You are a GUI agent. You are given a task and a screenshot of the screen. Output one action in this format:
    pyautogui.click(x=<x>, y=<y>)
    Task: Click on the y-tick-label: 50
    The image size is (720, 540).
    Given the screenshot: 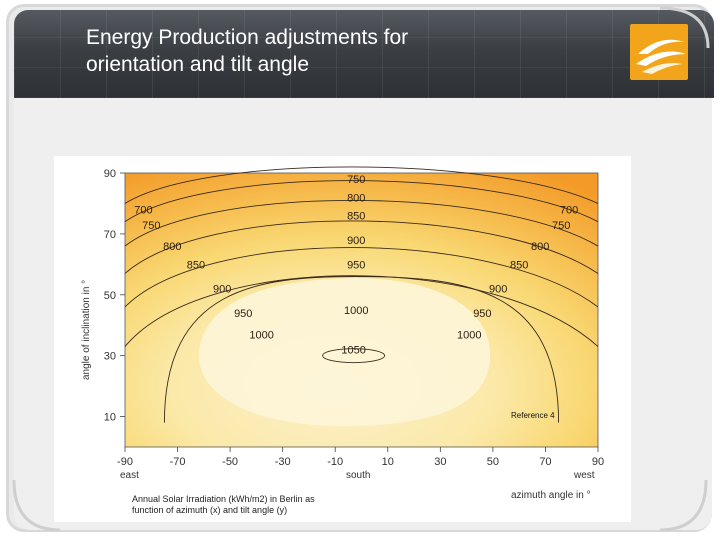 What is the action you would take?
    pyautogui.click(x=110, y=296)
    